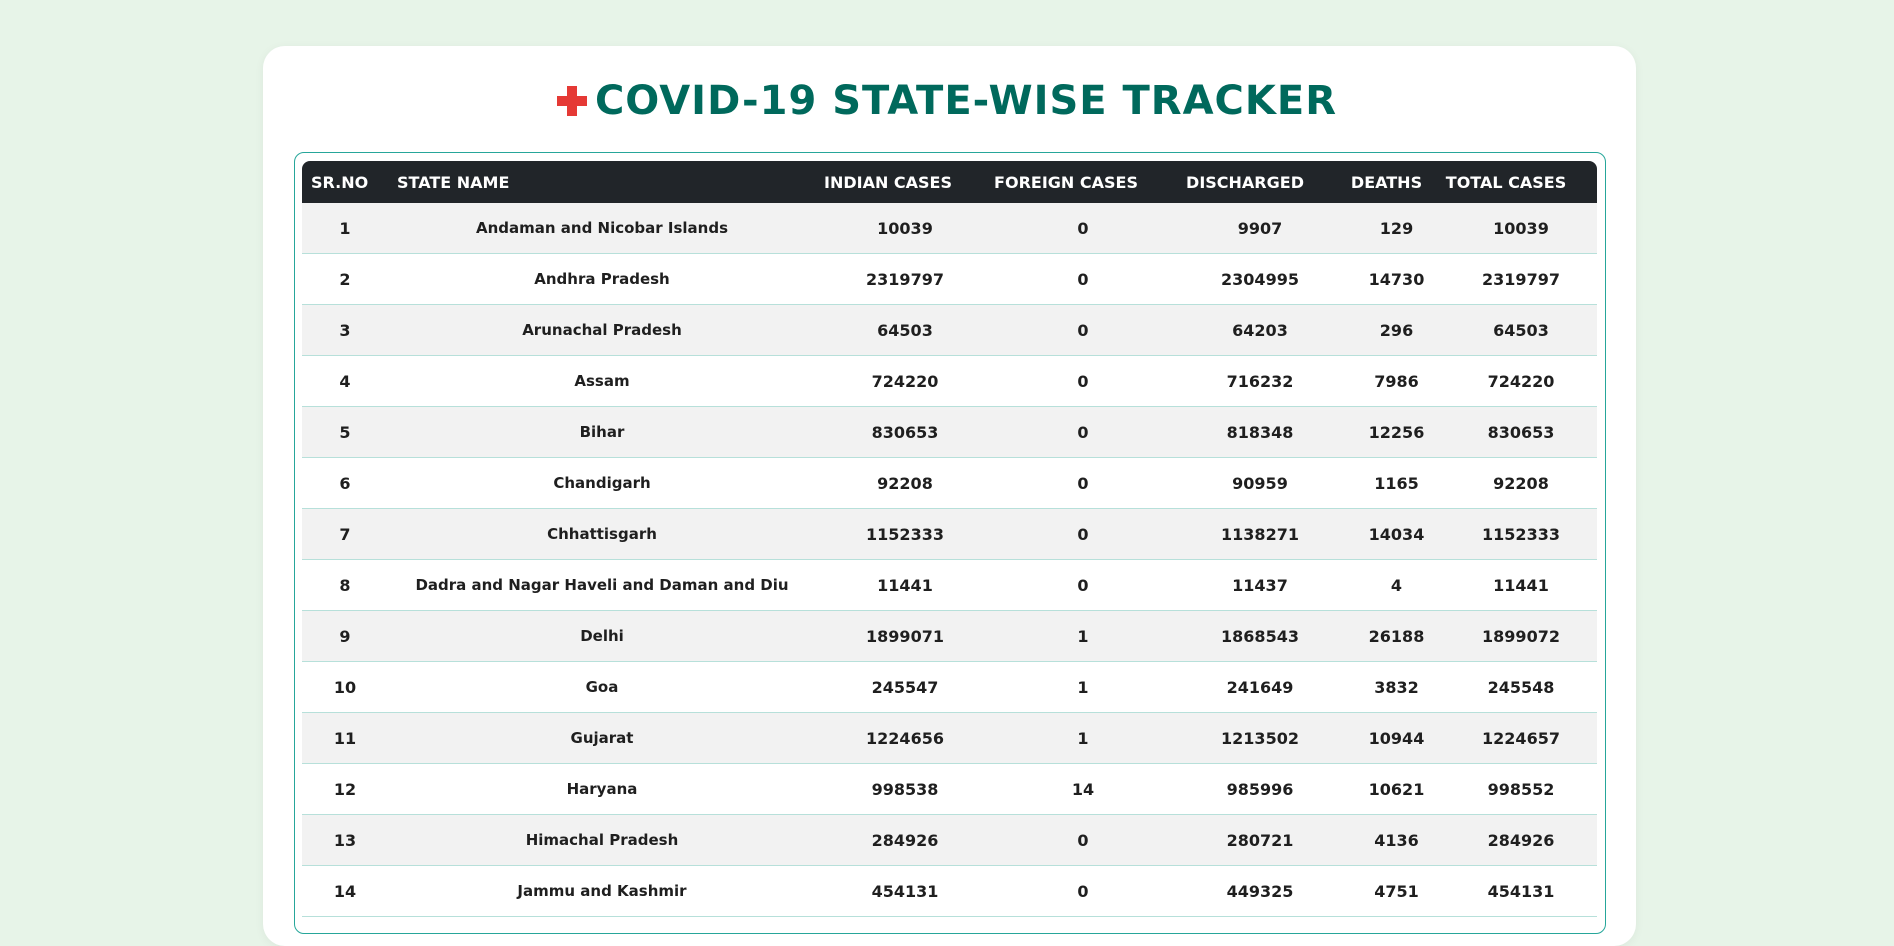 This screenshot has height=946, width=1894. I want to click on cell-total-cases: 998552, so click(1521, 789).